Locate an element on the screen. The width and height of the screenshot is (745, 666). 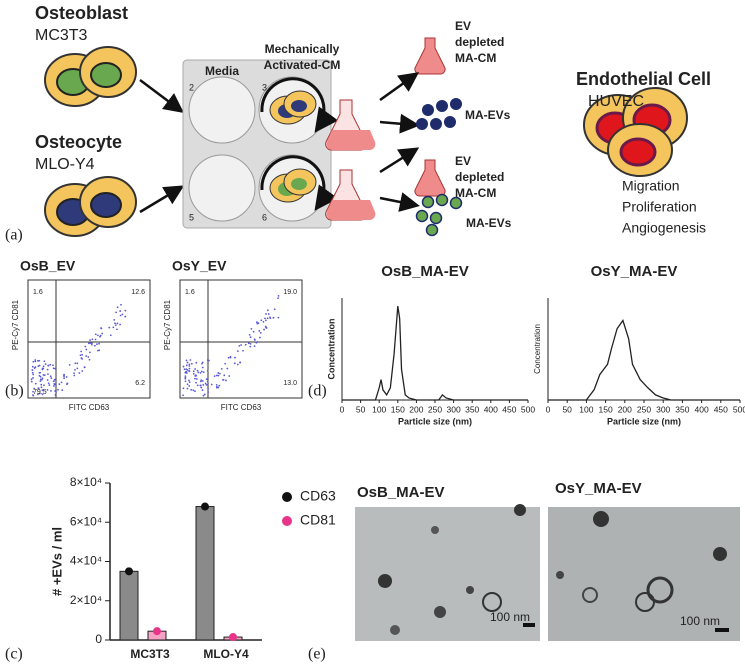
ma-cm-label: Mechanically is located at coordinates (302, 49).